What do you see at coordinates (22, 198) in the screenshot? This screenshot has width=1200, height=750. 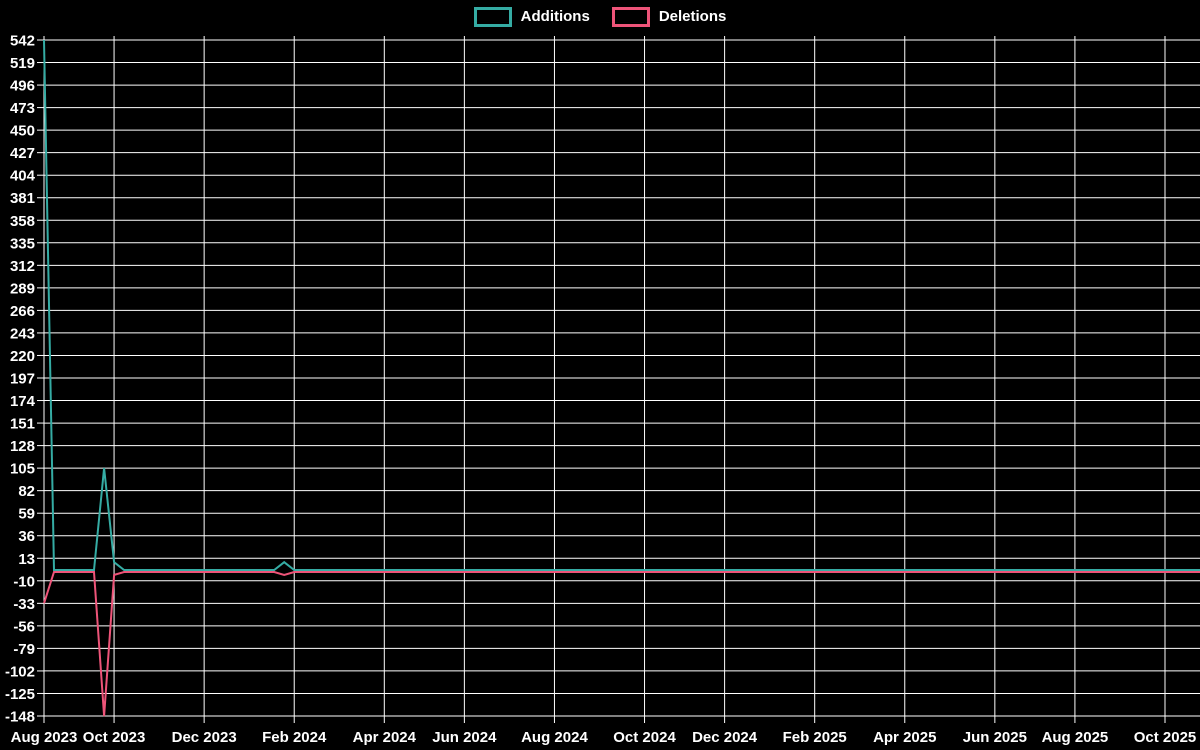 I see `y-axis-tick-label: 381` at bounding box center [22, 198].